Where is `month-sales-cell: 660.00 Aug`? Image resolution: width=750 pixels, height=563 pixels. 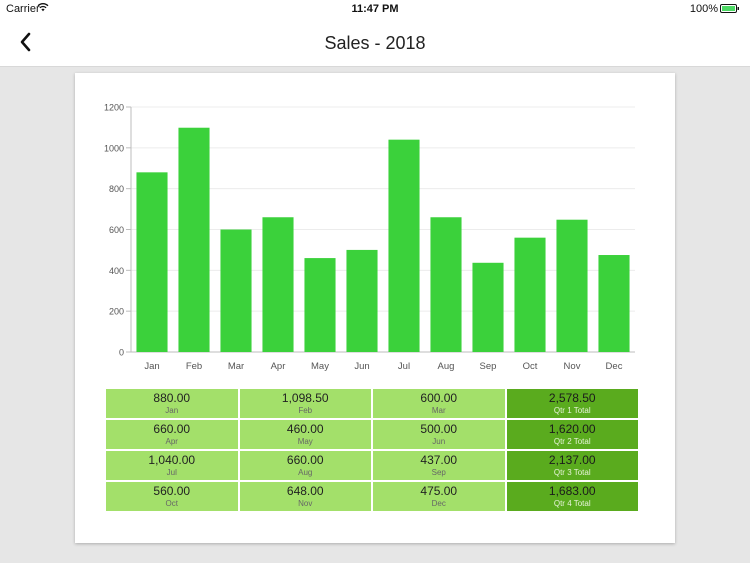
month-sales-cell: 660.00 Aug is located at coordinates (305, 465).